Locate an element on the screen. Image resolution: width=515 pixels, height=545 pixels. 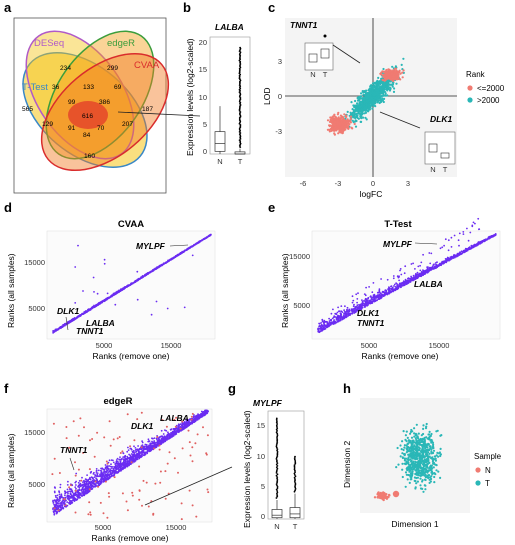
legend-title: Rank is located at coordinates (476, 74).